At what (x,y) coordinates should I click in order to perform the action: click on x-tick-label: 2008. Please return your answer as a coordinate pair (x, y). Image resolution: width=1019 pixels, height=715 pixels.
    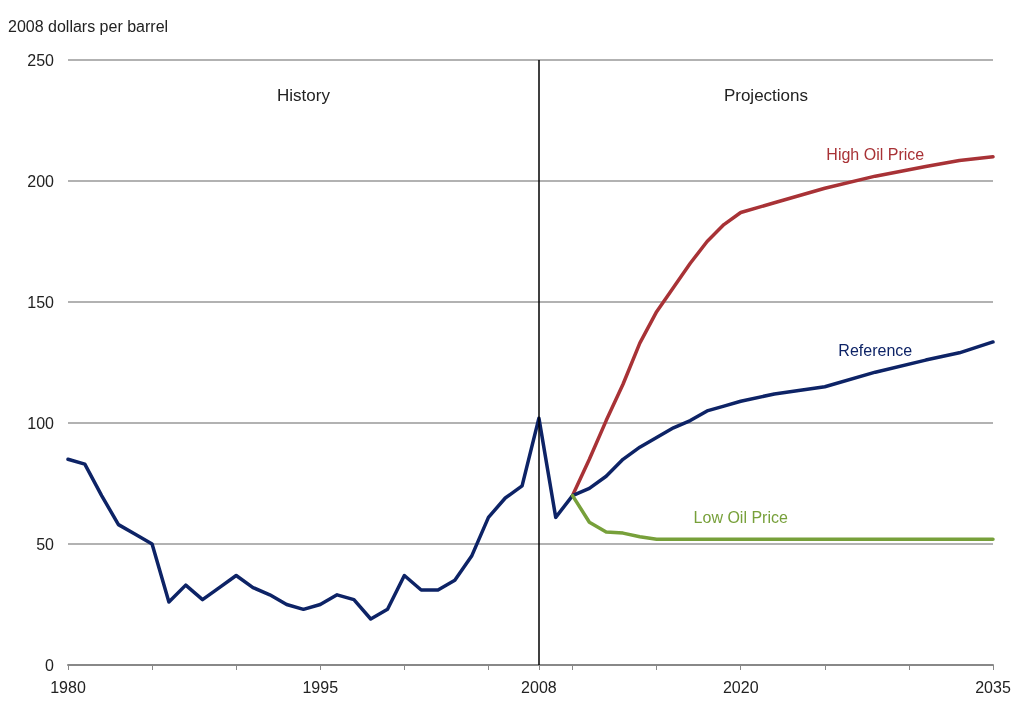
    Looking at the image, I should click on (539, 687).